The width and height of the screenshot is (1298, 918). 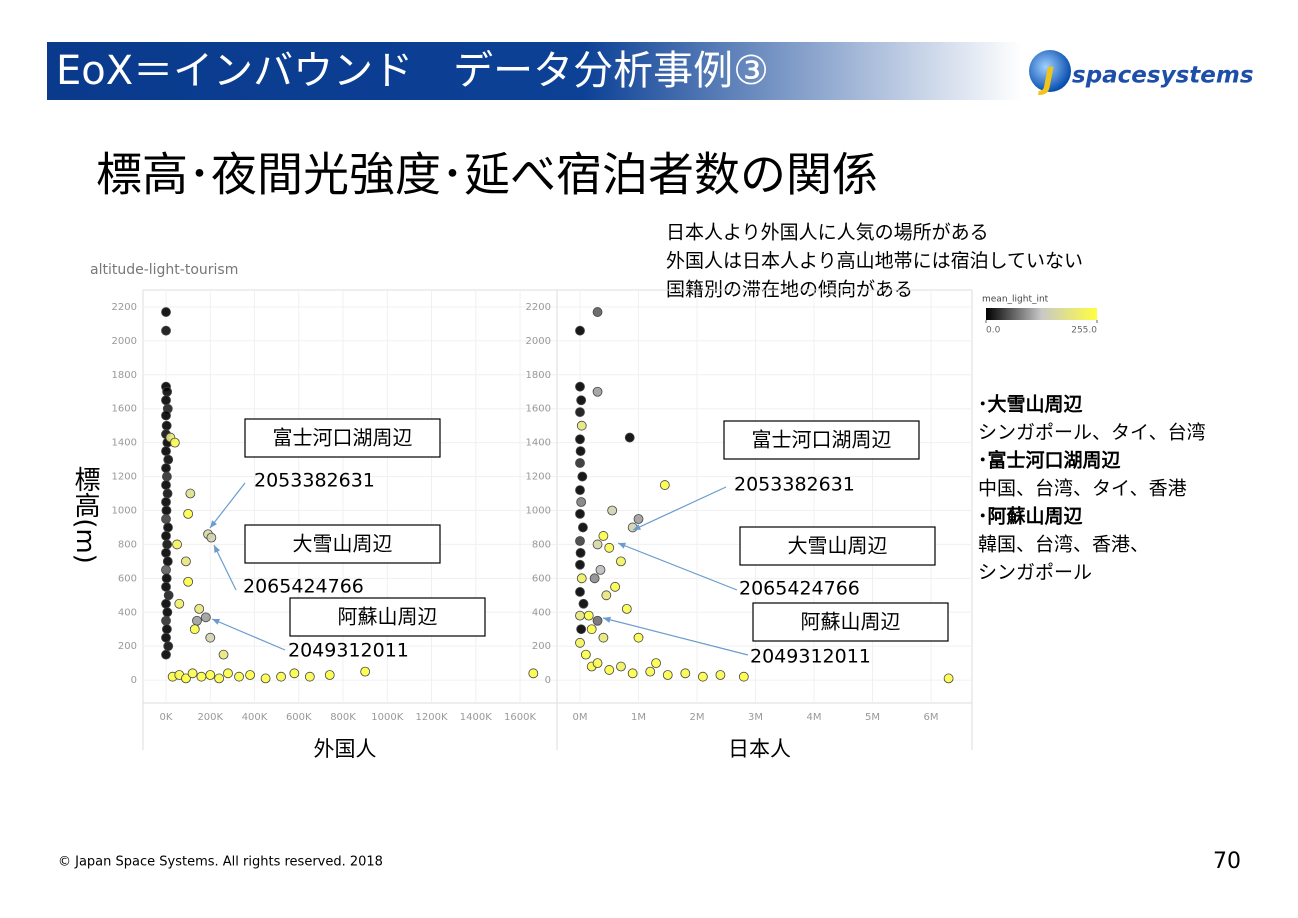 What do you see at coordinates (1035, 573) in the screenshot?
I see `sidebar-countries: シンガポール` at bounding box center [1035, 573].